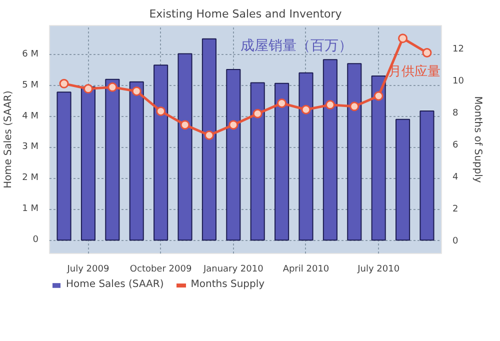 The image size is (500, 341). Describe the element at coordinates (296, 44) in the screenshot. I see `annotation: 成屋销量（百万）` at that location.